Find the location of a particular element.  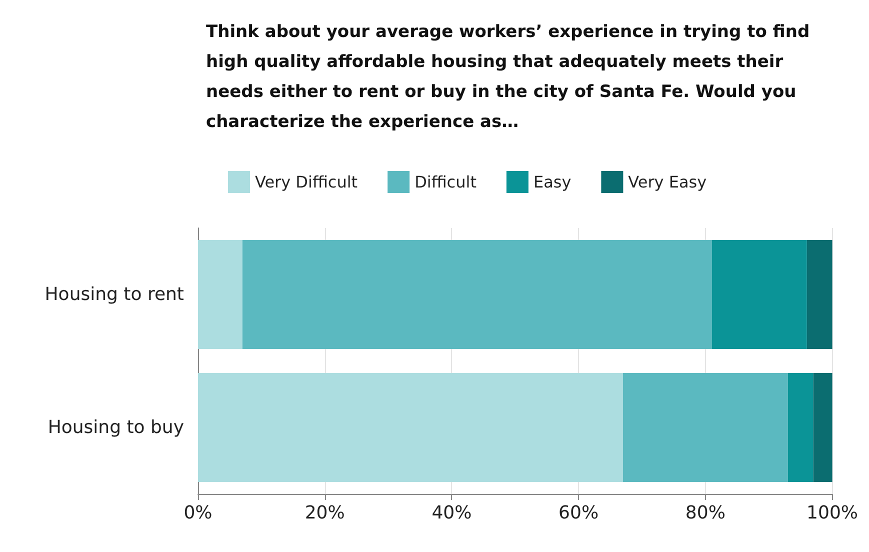

x-tick-label: 60% is located at coordinates (578, 513).